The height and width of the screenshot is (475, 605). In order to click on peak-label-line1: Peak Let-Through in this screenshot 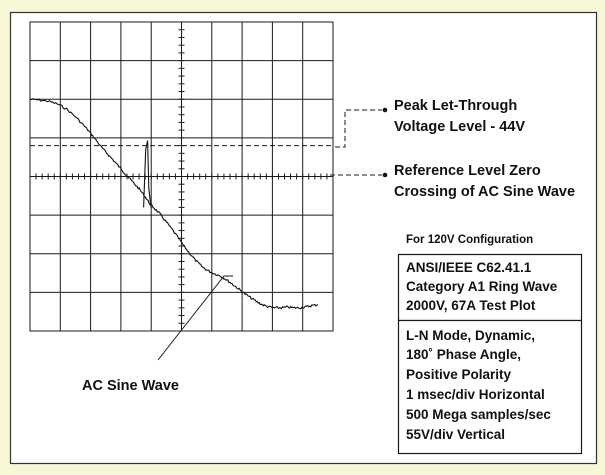, I will do `click(455, 106)`.